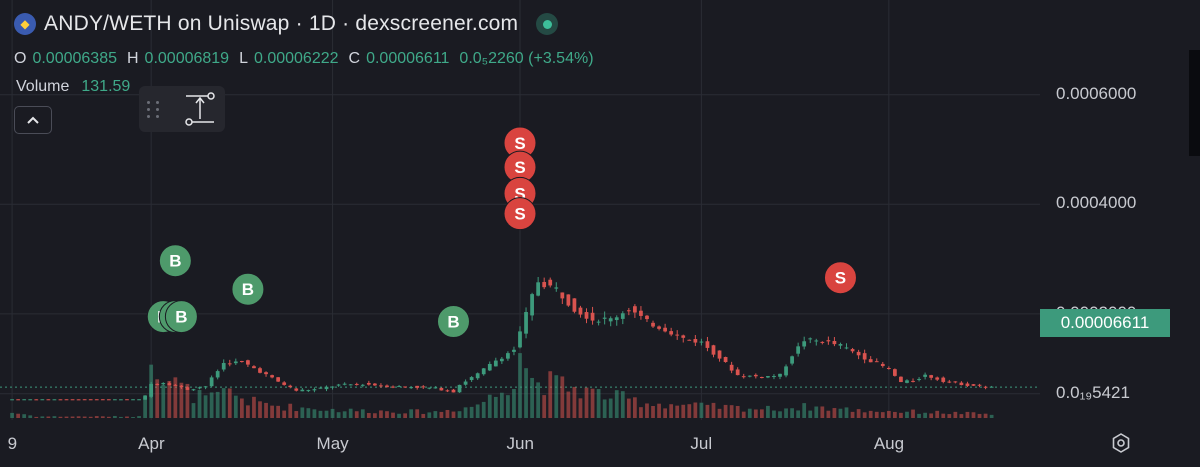 This screenshot has width=1200, height=467. Describe the element at coordinates (1194, 103) in the screenshot. I see `vertical-scrollbar` at that location.